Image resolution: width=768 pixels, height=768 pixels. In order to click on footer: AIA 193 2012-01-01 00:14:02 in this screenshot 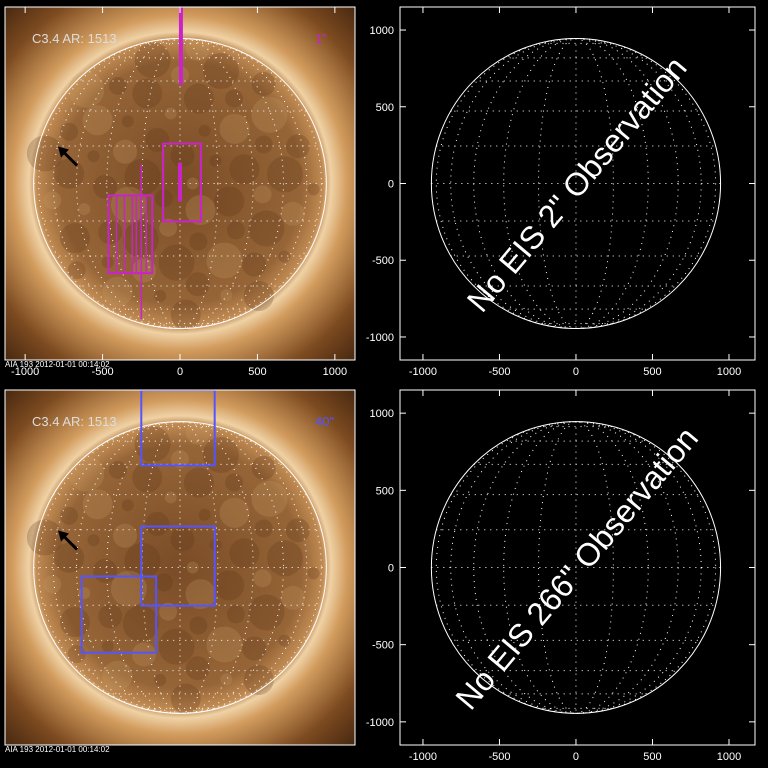, I will do `click(57, 364)`.